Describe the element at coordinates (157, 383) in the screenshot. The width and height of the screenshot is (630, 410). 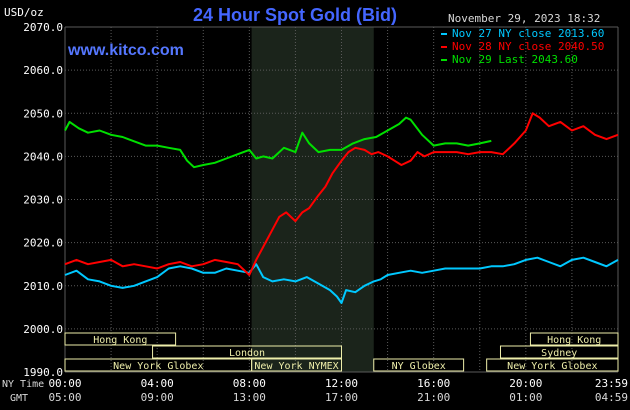
I see `x-tick-label-ny: 04:00` at that location.